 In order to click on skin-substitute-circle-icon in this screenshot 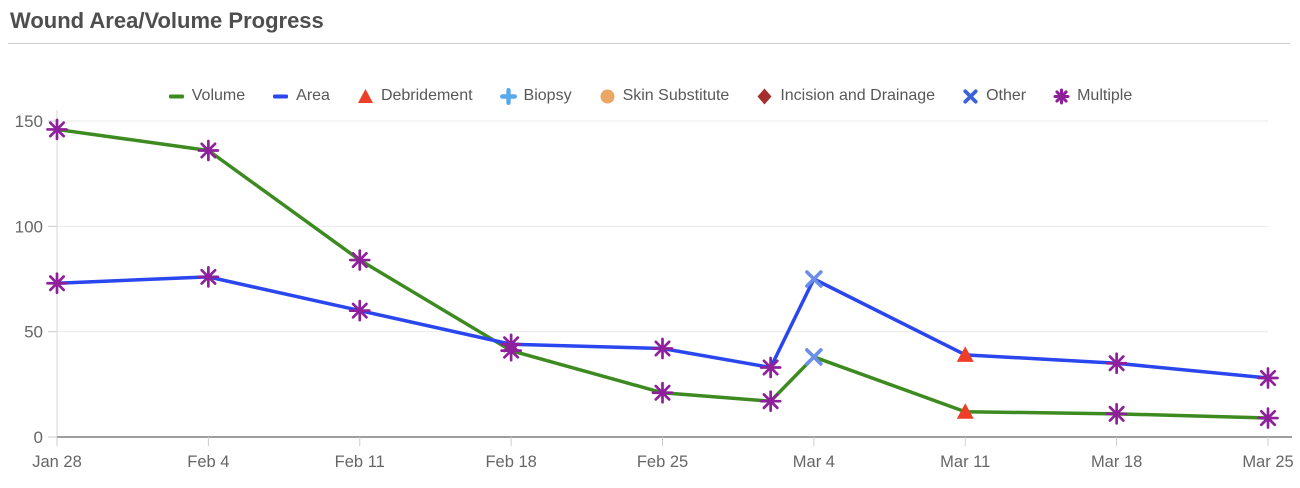, I will do `click(607, 96)`.